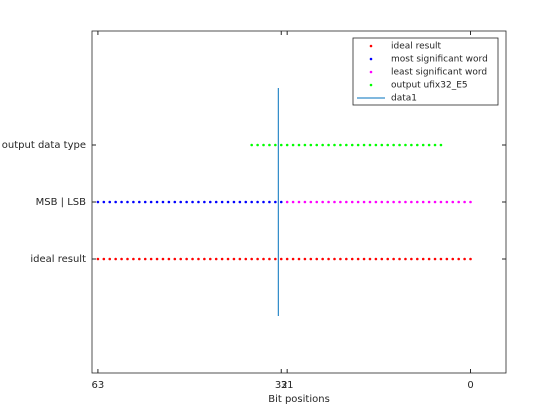 This screenshot has width=560, height=420. Describe the element at coordinates (416, 47) in the screenshot. I see `legend-label: ideal result` at that location.